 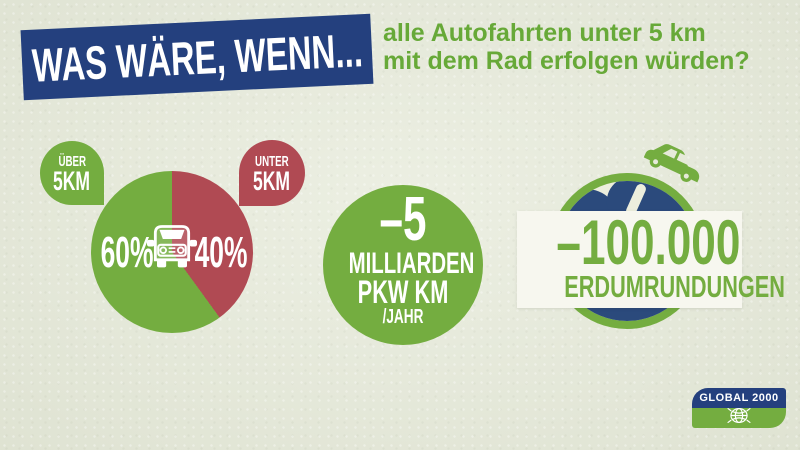 I want to click on global-2000-logo-wordmark: GLOBAL 2000, so click(x=739, y=398).